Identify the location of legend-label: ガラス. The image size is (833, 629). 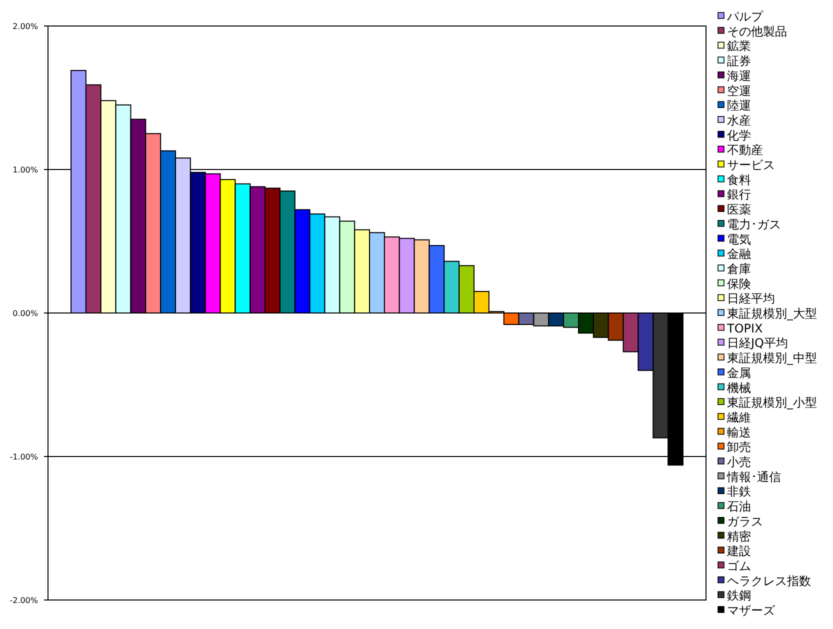
(745, 521).